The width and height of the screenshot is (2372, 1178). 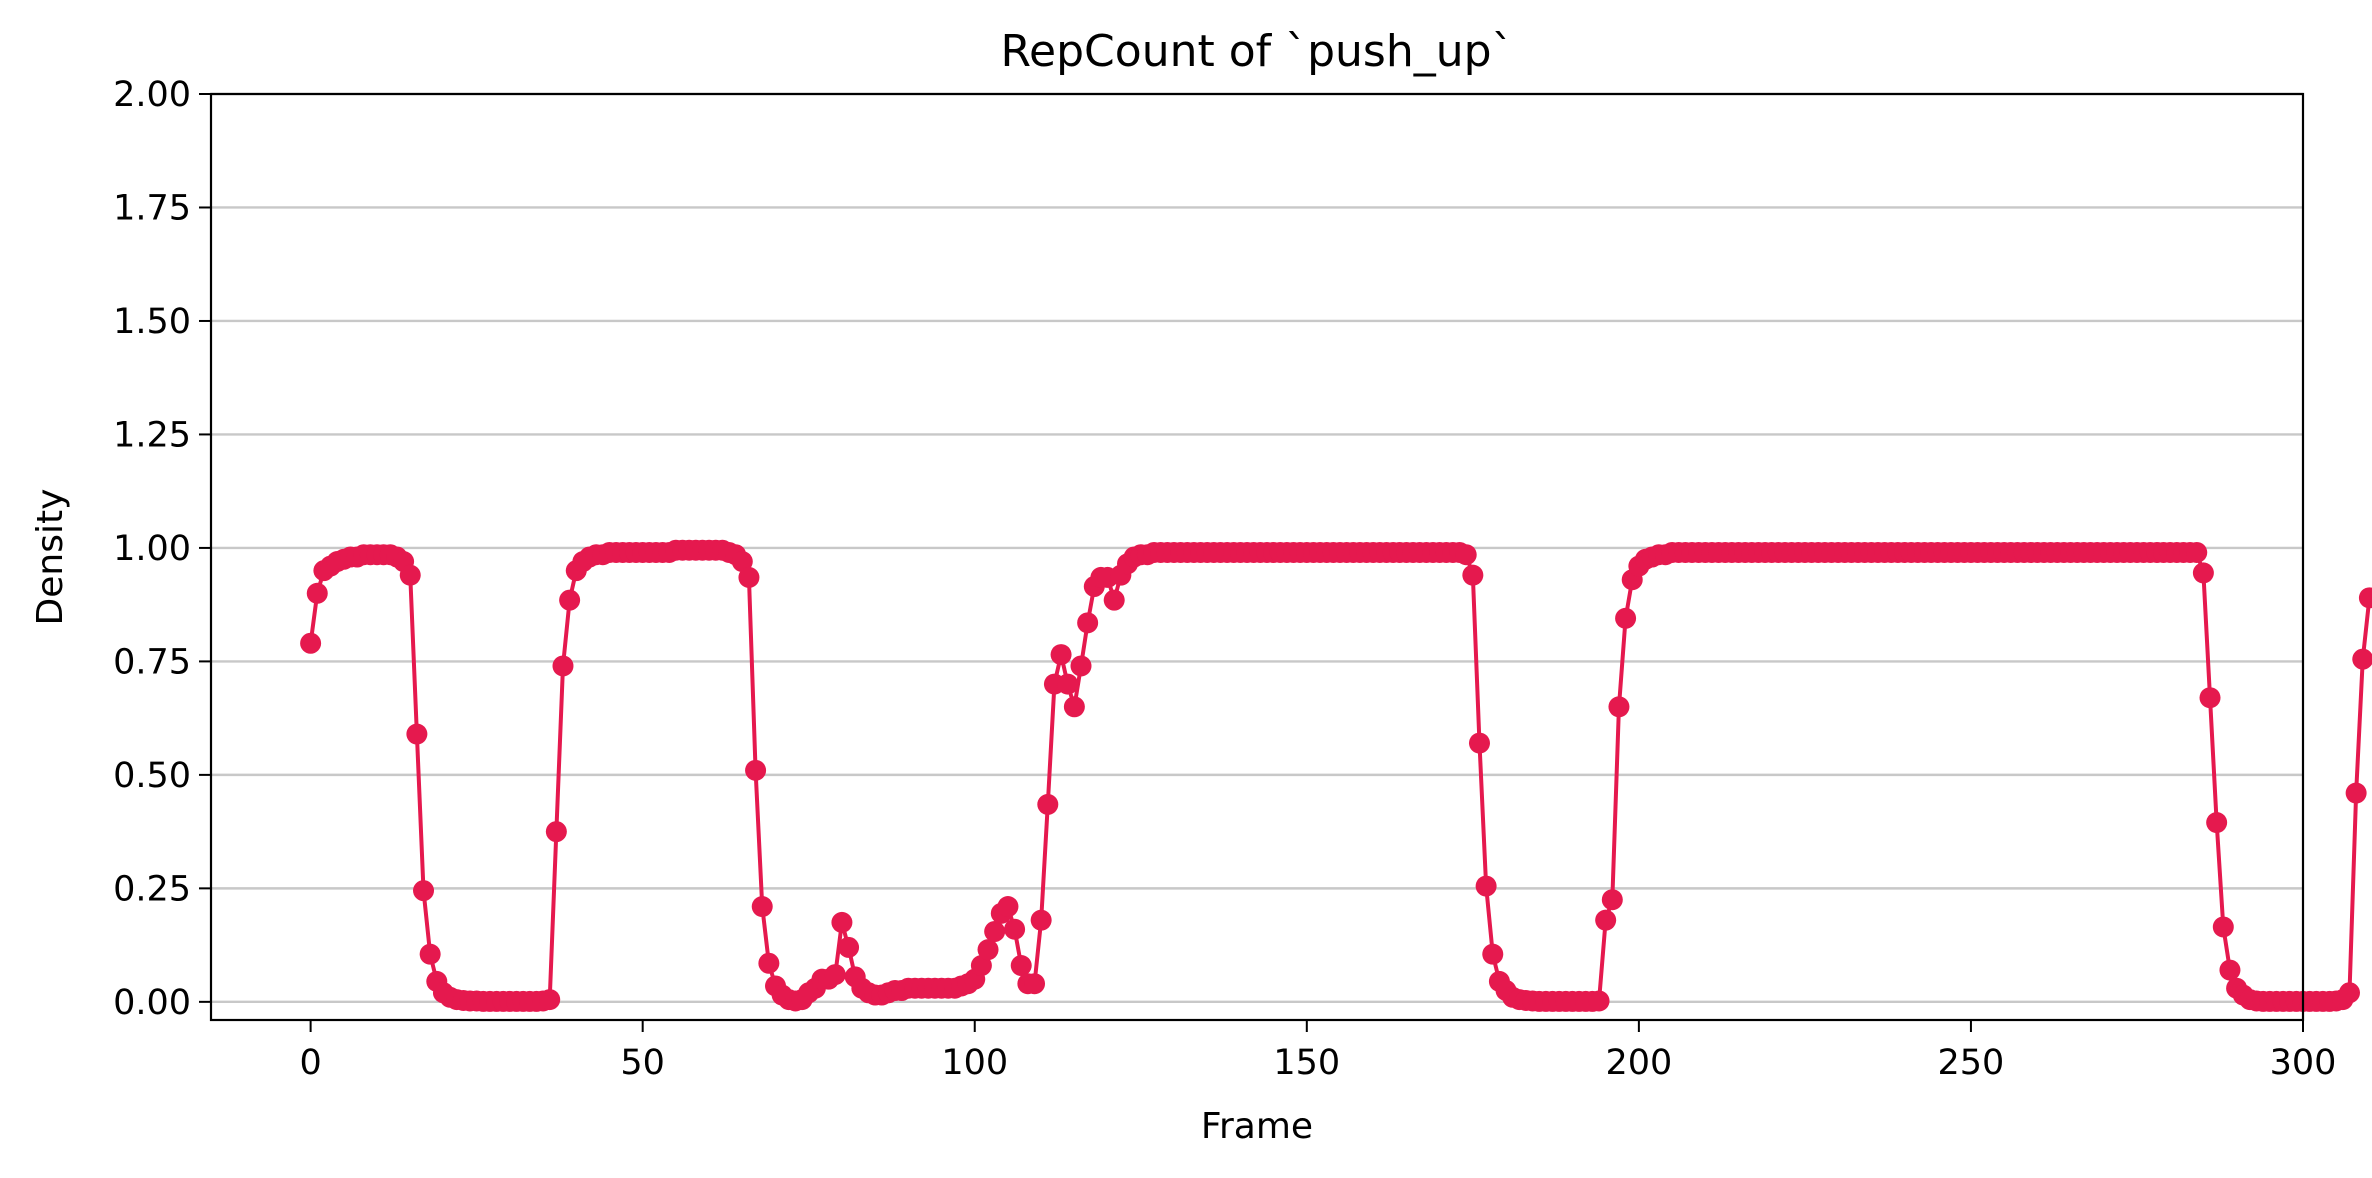 What do you see at coordinates (1257, 1126) in the screenshot?
I see `x-axis-label: Frame` at bounding box center [1257, 1126].